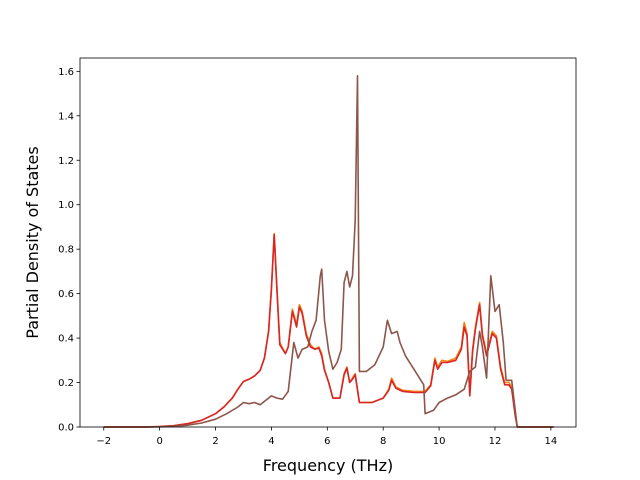 The height and width of the screenshot is (480, 640). What do you see at coordinates (66, 383) in the screenshot?
I see `y-tick-label: 0.2` at bounding box center [66, 383].